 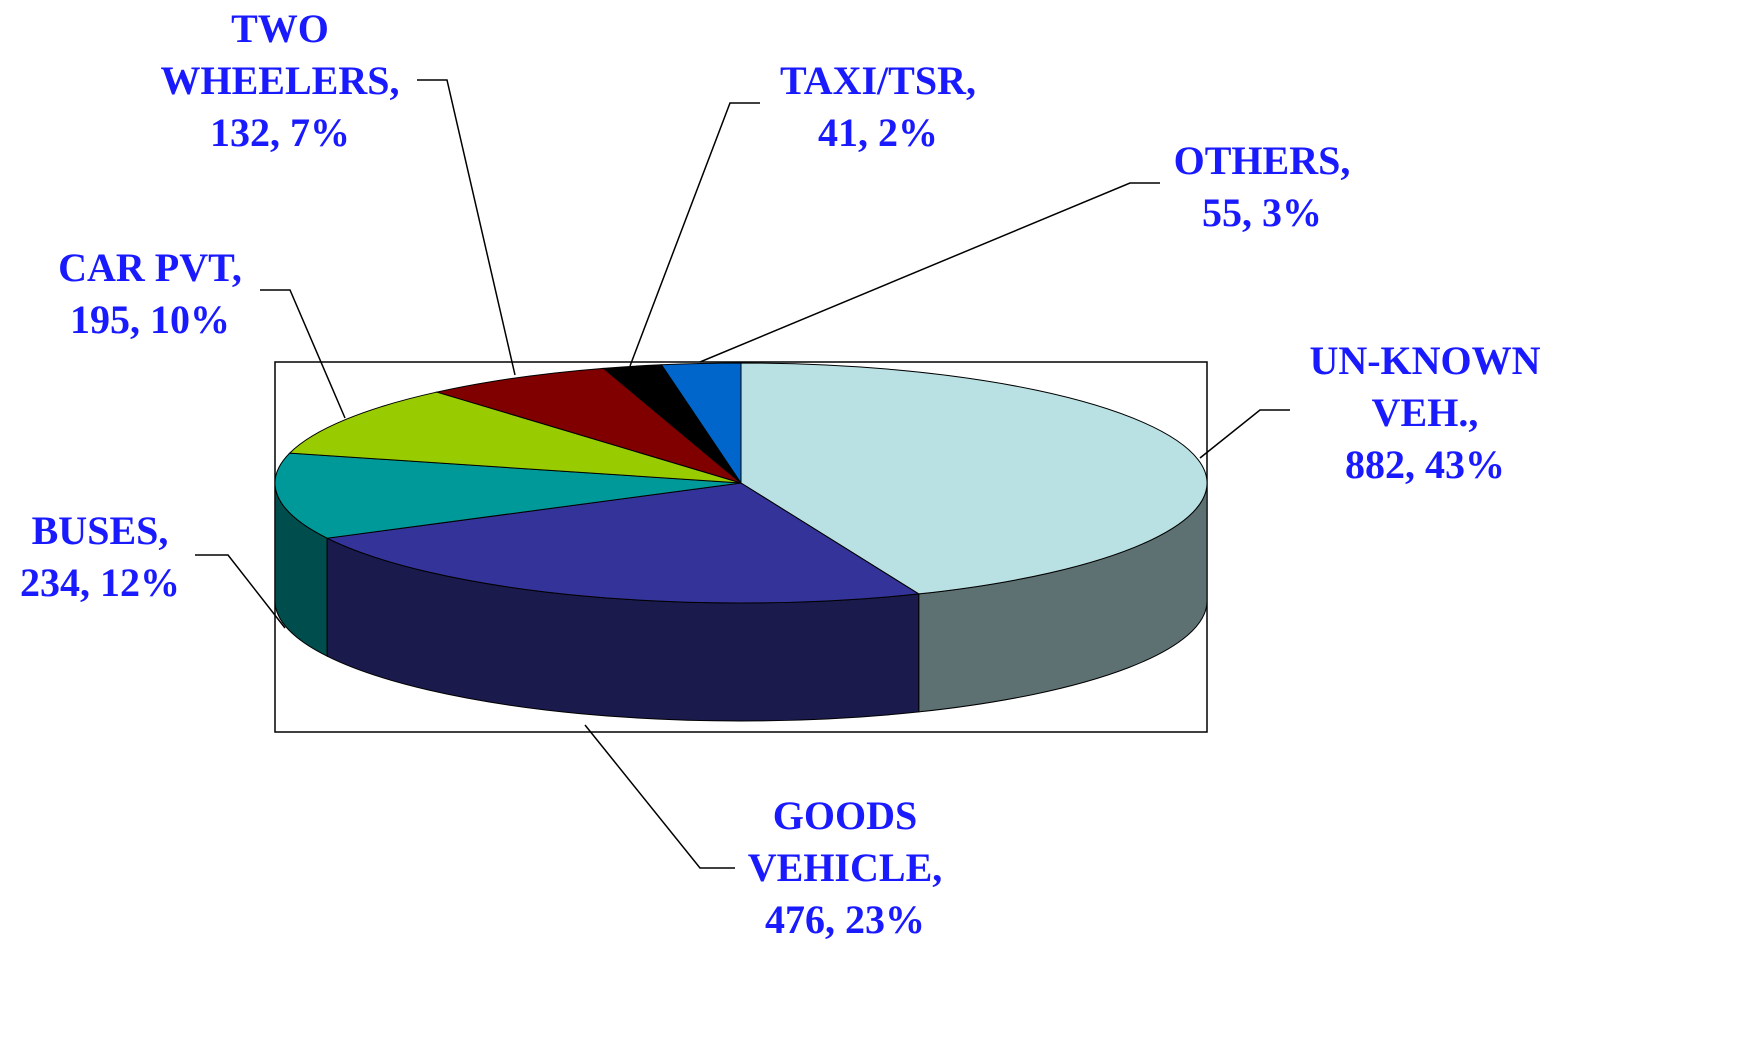 I want to click on data-label: TWO WHEELERS, 132, 7%, so click(x=280, y=81).